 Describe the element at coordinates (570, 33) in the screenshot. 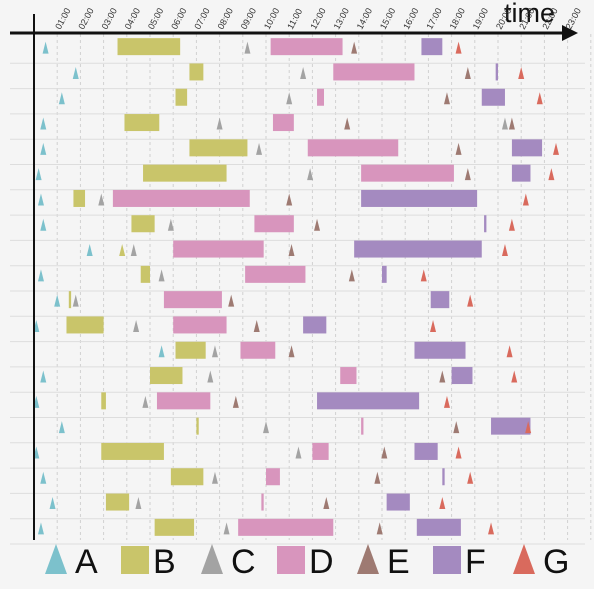

I see `x-axis-arrowhead` at that location.